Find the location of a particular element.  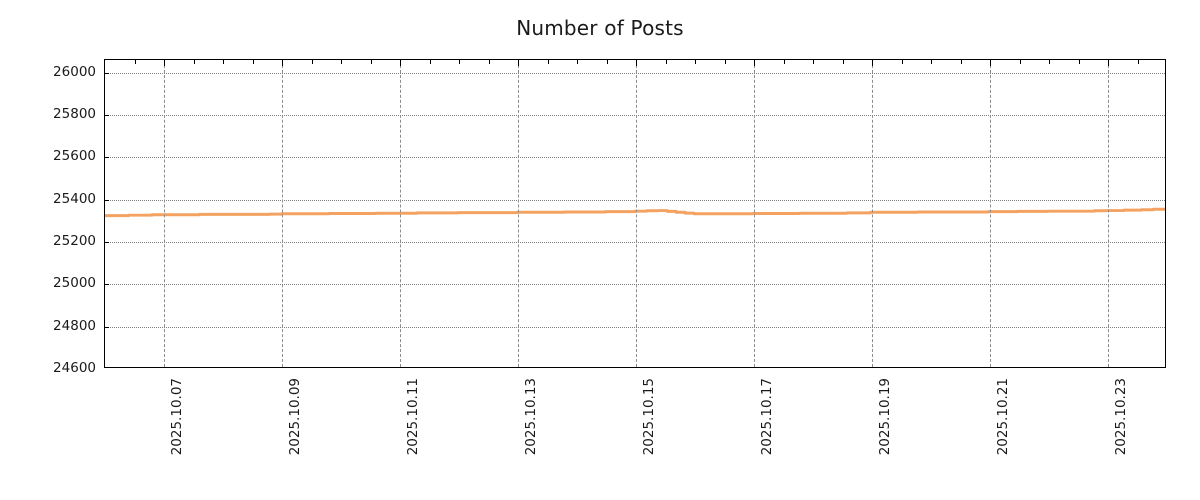

x-axis-tick-label: 2025.10.23 is located at coordinates (1121, 417).